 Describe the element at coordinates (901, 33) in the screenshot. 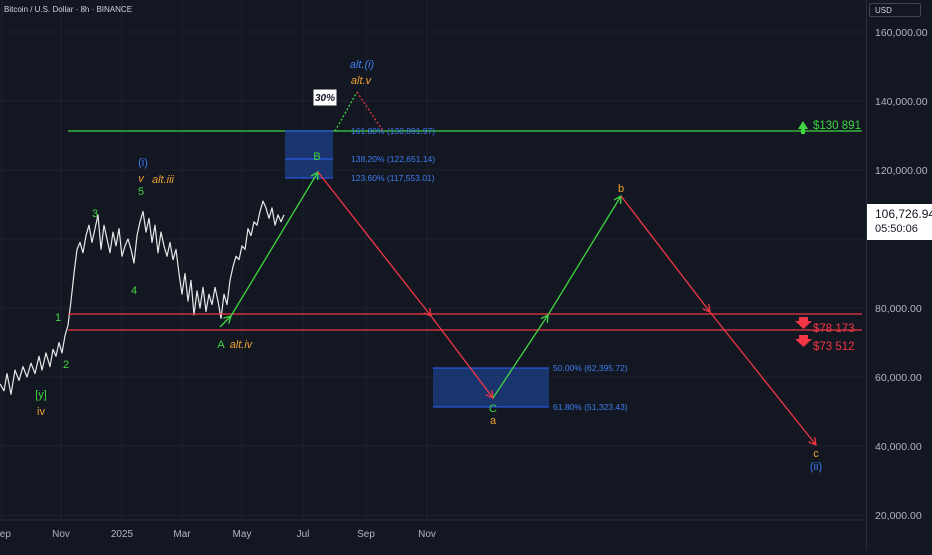

I see `y-tick-label: 160,000.00` at that location.